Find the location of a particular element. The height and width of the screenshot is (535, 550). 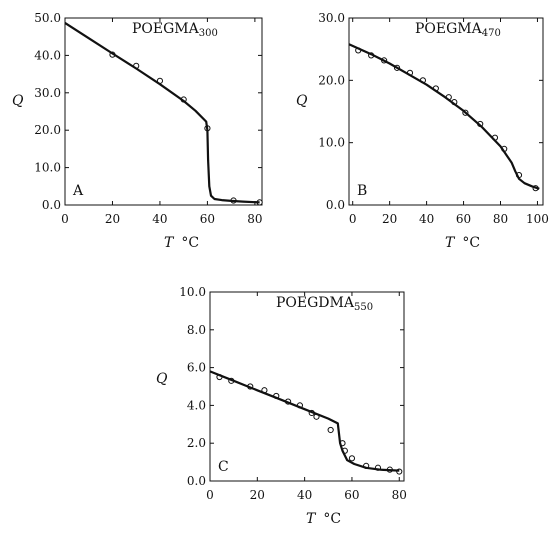

panel-title: POEGDMA550 is located at coordinates (324, 304).